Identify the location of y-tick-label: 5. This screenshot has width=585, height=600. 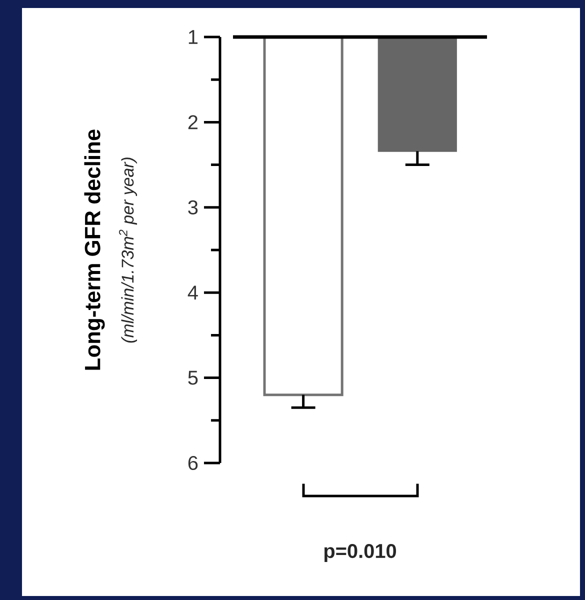
(193, 377).